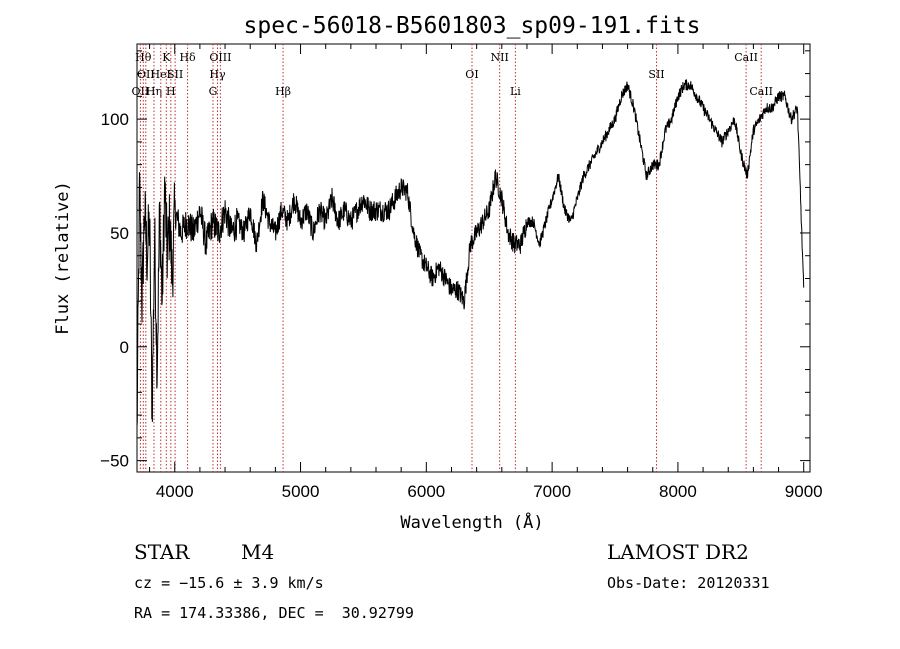  I want to click on line-marker-label: Li, so click(515, 91).